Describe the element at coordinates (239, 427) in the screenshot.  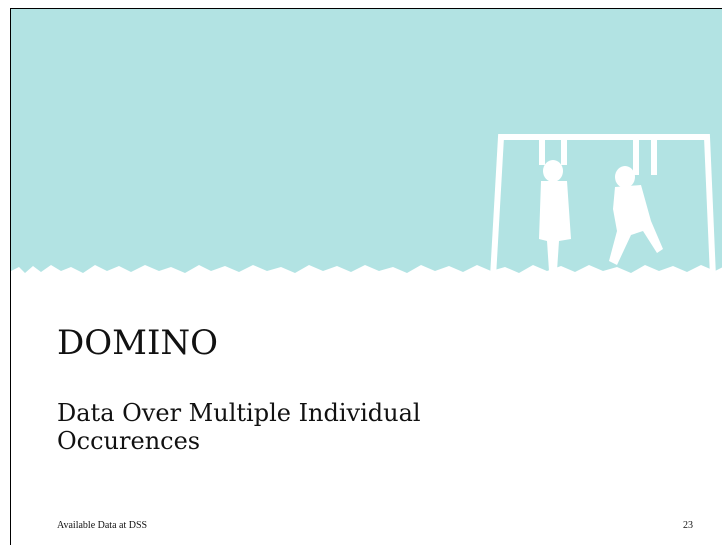
I see `slide-subtitle: Data Over Multiple Individual Occurences` at that location.